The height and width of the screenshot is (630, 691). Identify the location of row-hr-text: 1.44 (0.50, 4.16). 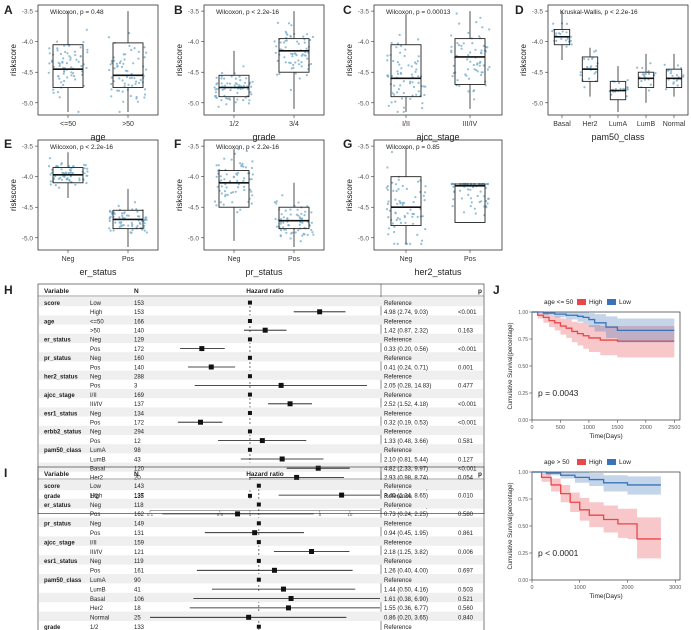
(406, 590).